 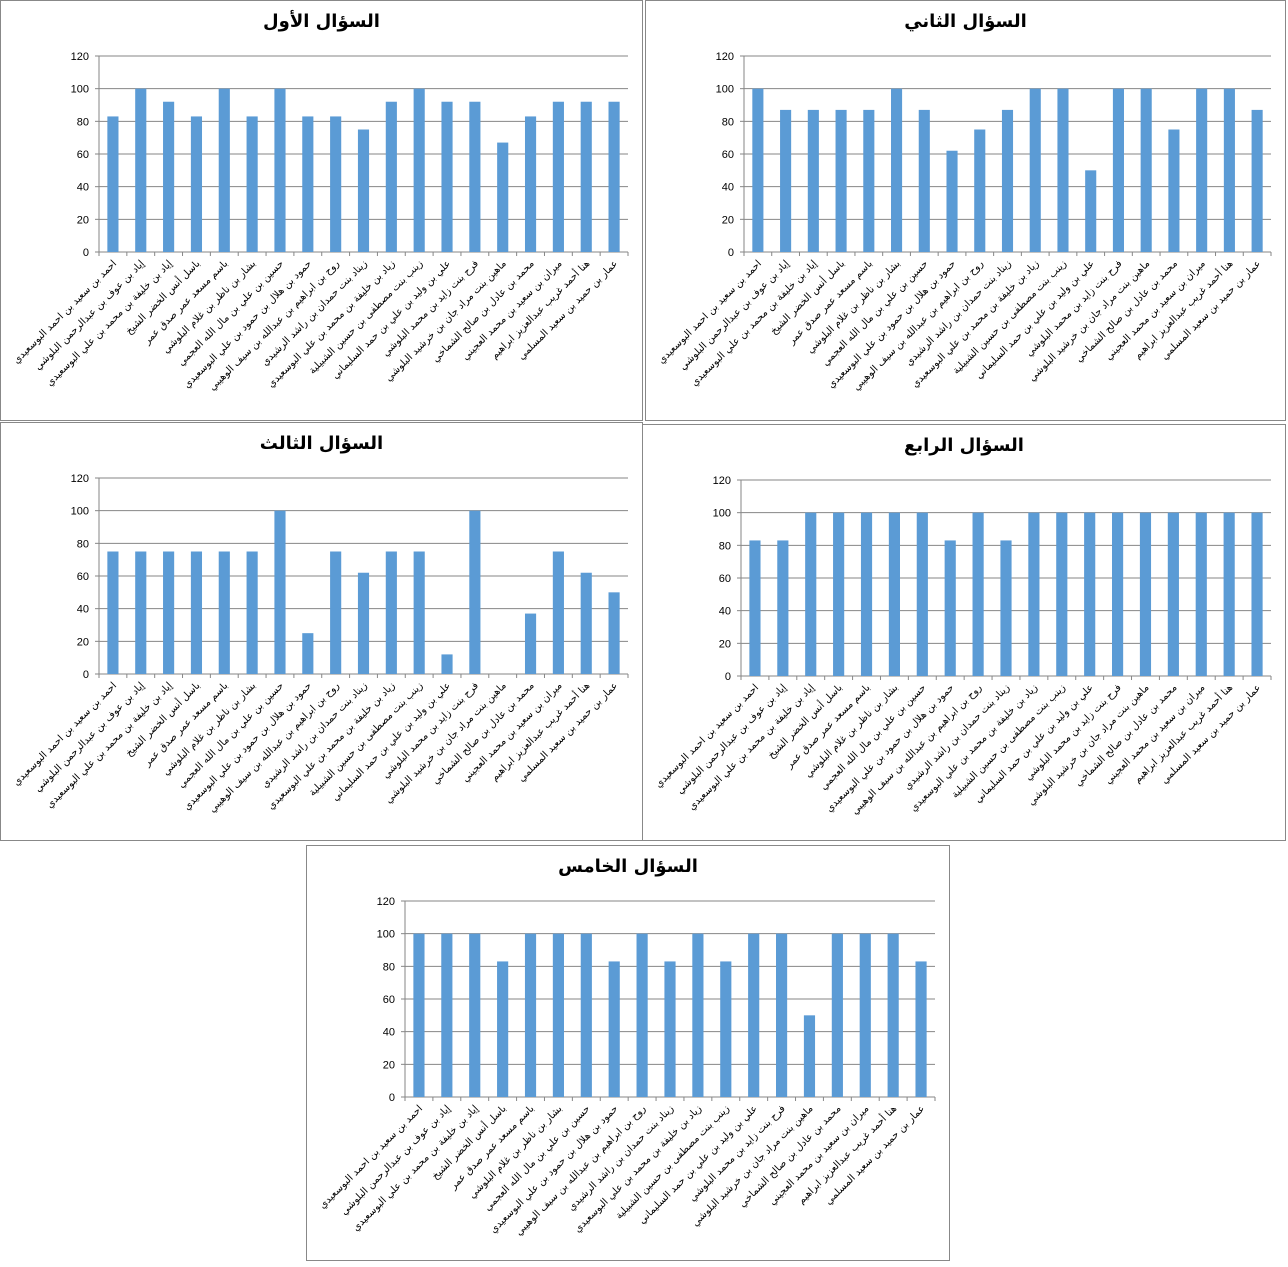 What do you see at coordinates (892, 324) in the screenshot?
I see `x-tick-label: حمود بن هلال بن حمود بن علي البوسعيدي` at bounding box center [892, 324].